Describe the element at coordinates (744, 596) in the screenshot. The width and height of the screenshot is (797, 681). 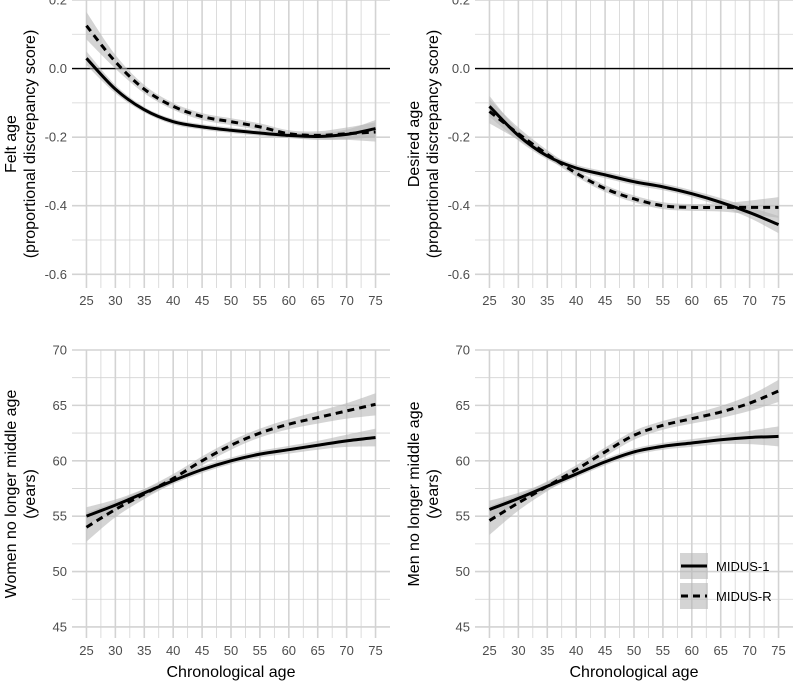
I see `legend-label: MIDUS-R` at that location.